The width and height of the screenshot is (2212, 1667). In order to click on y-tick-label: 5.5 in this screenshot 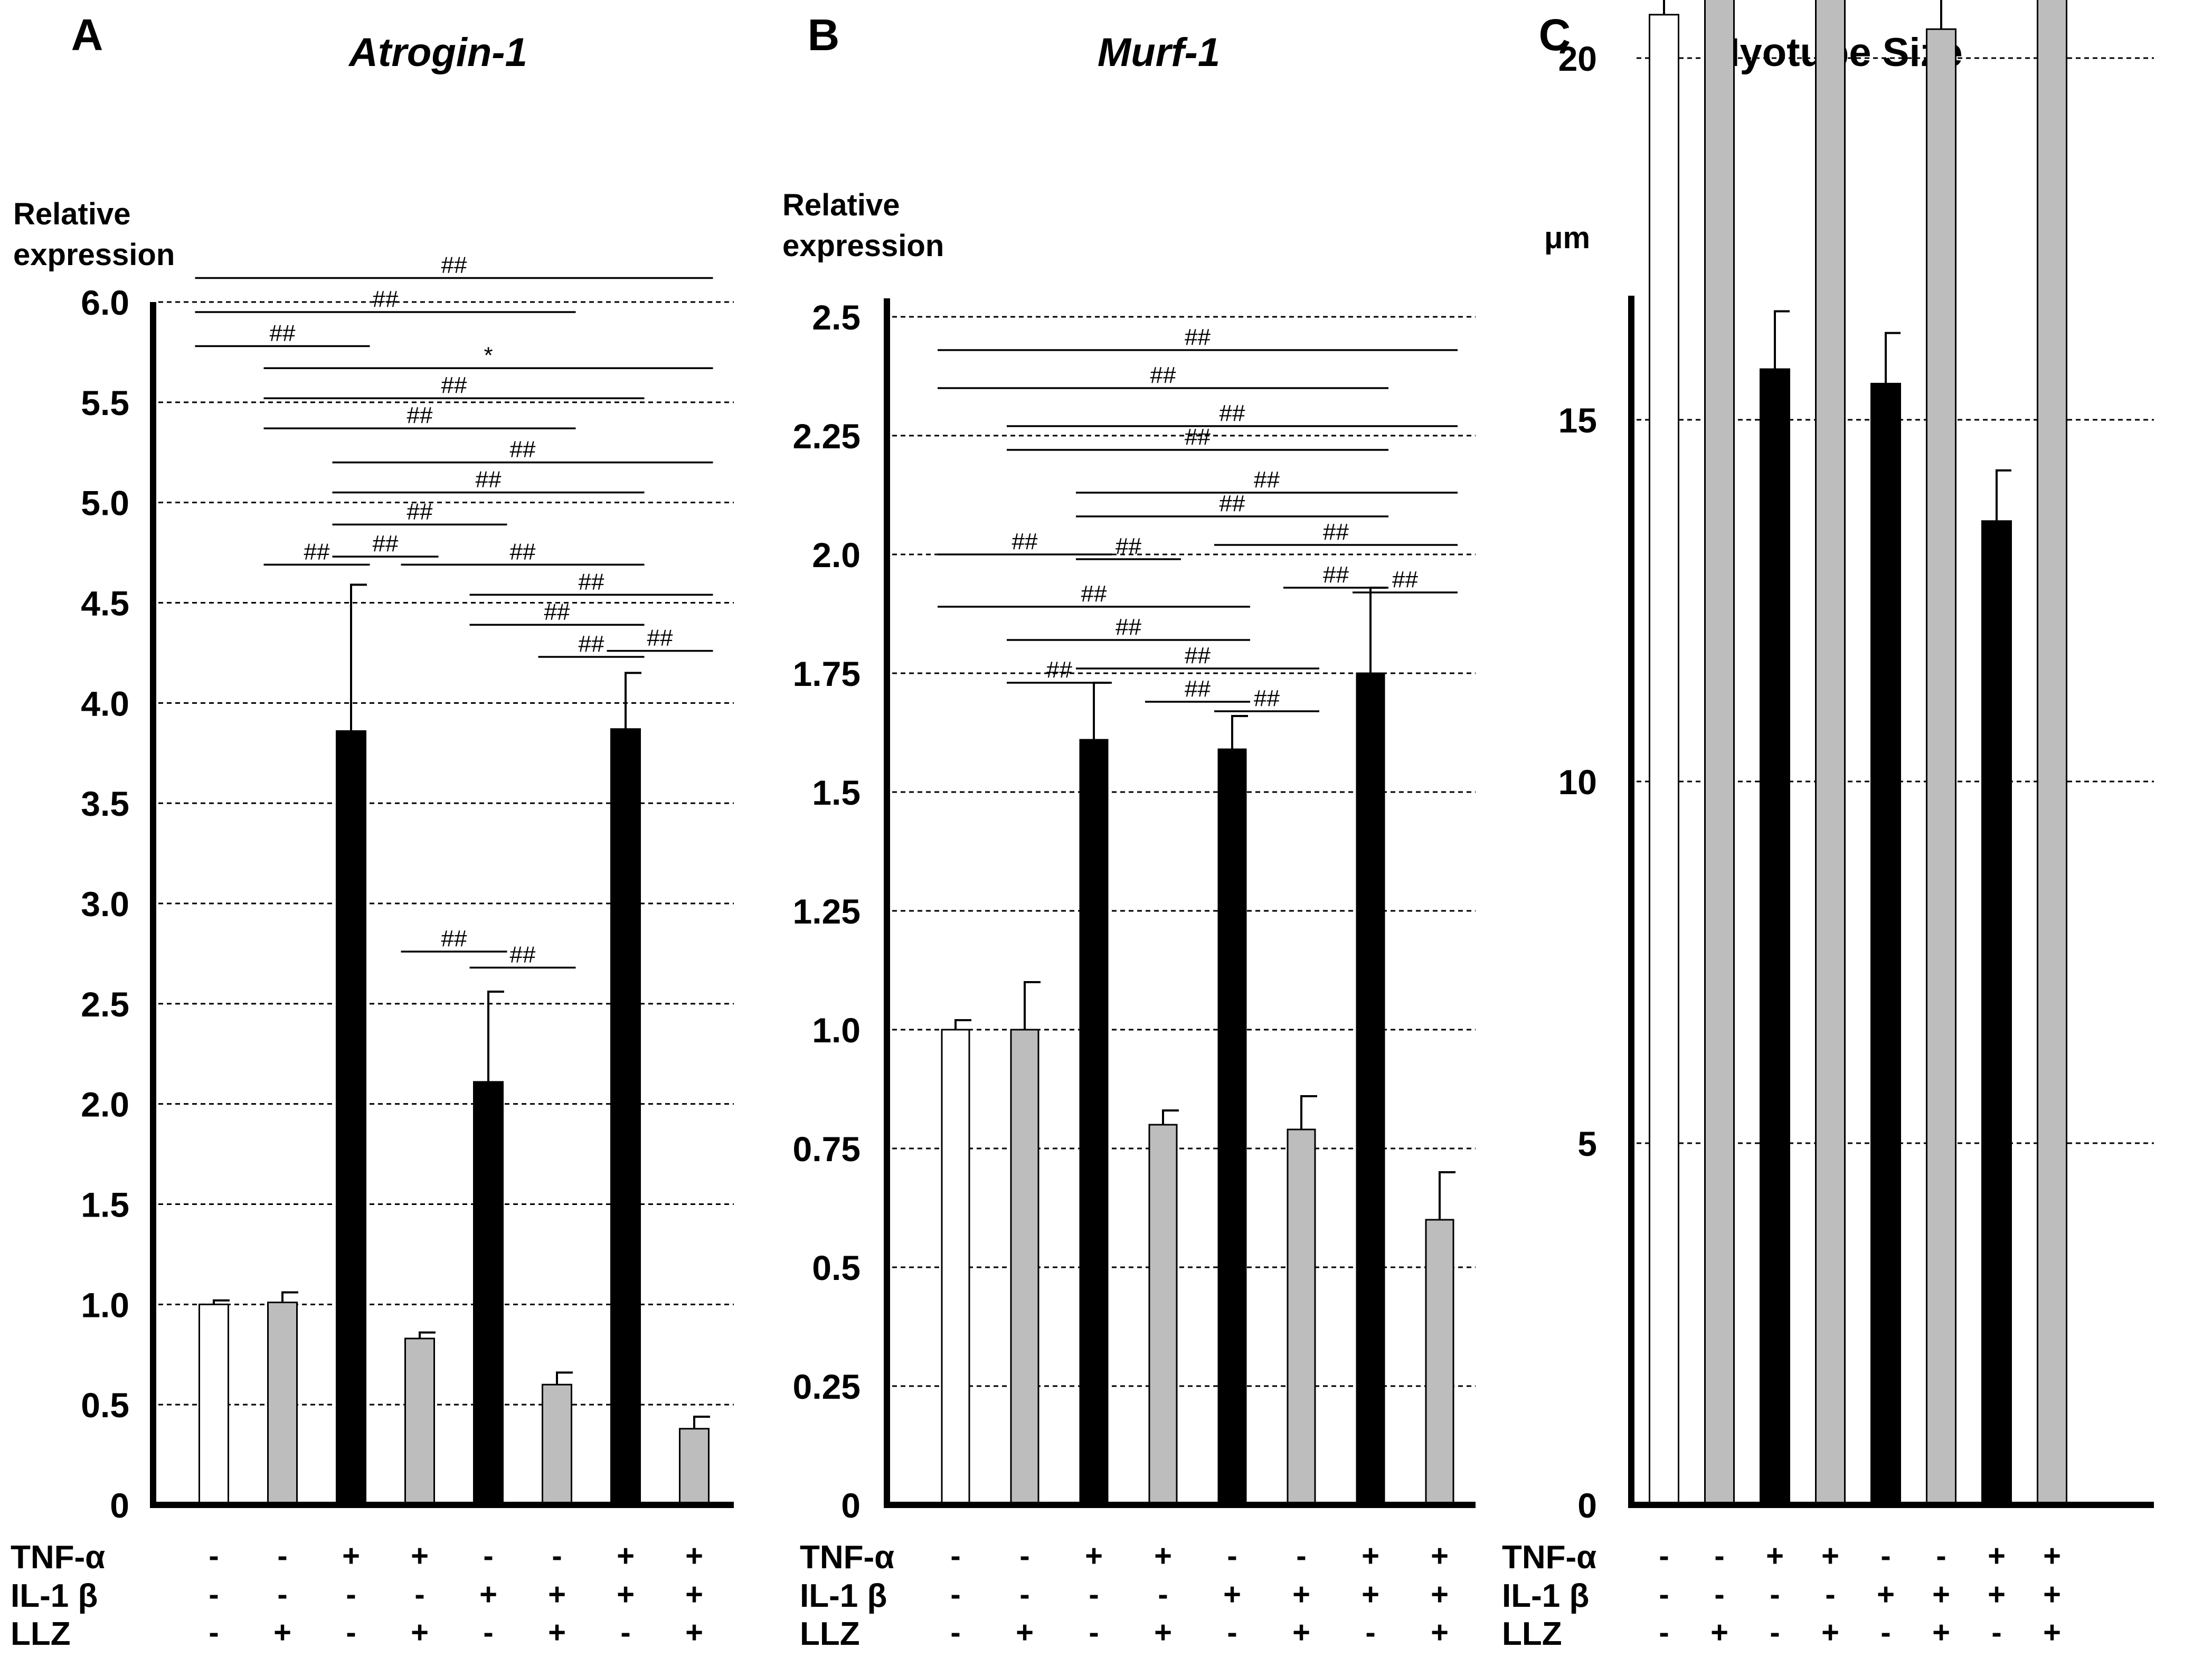, I will do `click(105, 402)`.